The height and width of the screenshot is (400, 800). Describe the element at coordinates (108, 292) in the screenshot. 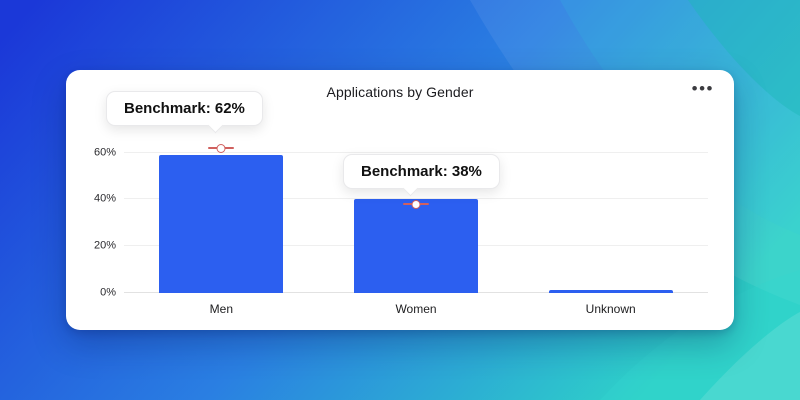

I see `y-axis-tick-label: 0%` at that location.